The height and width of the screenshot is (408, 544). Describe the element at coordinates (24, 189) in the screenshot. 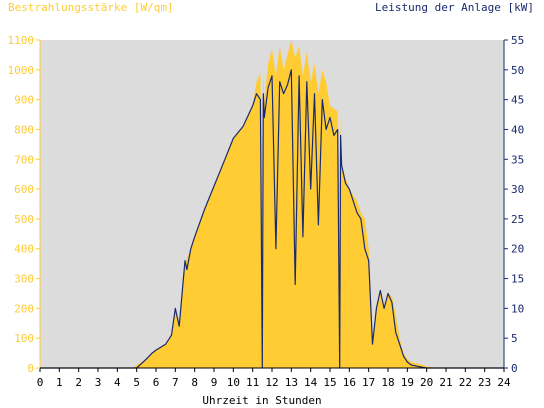

I see `y-left-tick-label: 600` at that location.